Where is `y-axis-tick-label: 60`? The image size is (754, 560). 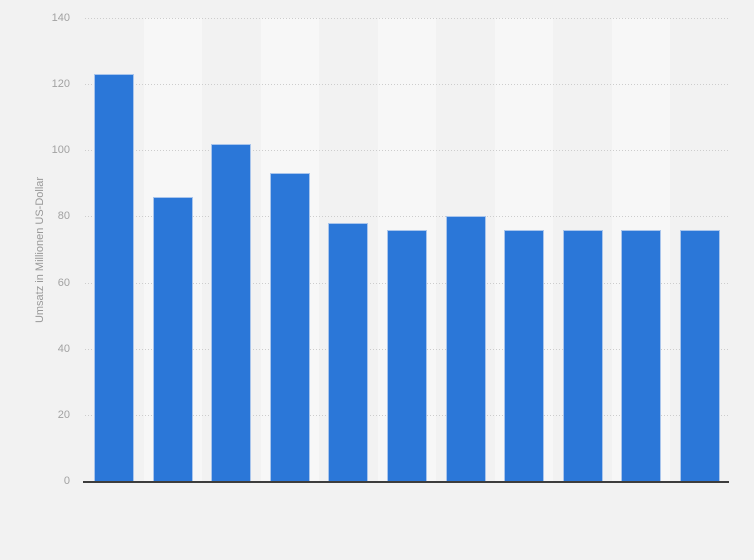 y-axis-tick-label: 60 is located at coordinates (63, 282).